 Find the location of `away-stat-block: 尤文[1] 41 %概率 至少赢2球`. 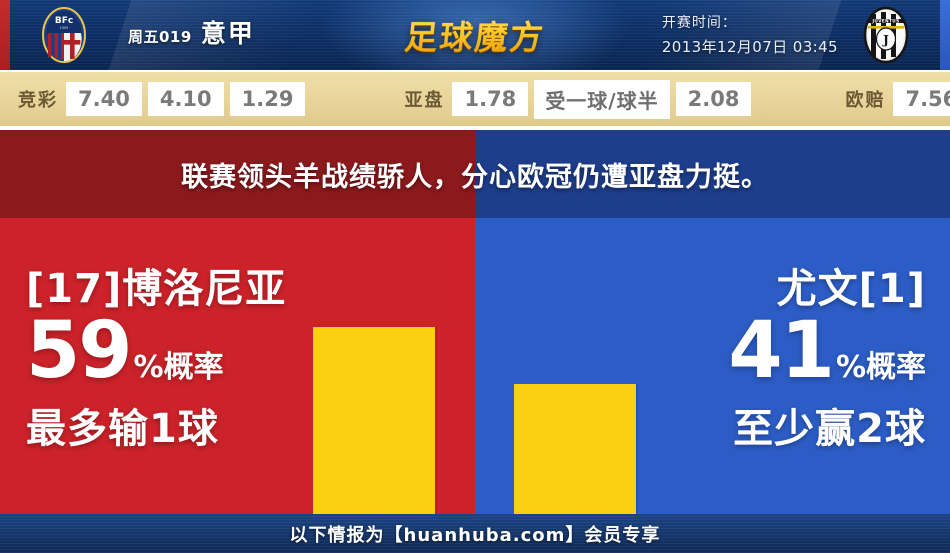

away-stat-block: 尤文[1] 41 %概率 至少赢2球 is located at coordinates (827, 361).